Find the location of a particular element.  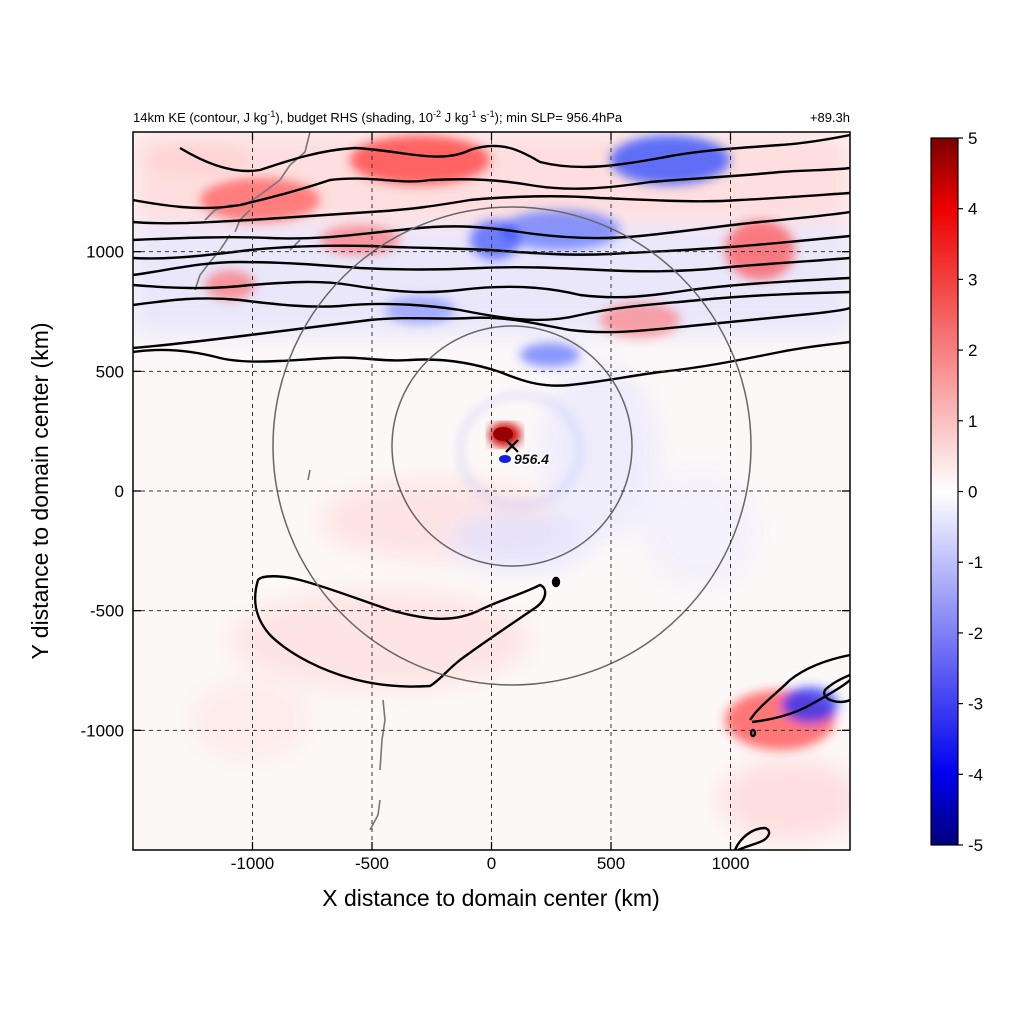

colorbar-tick-label: -5 is located at coordinates (975, 845).